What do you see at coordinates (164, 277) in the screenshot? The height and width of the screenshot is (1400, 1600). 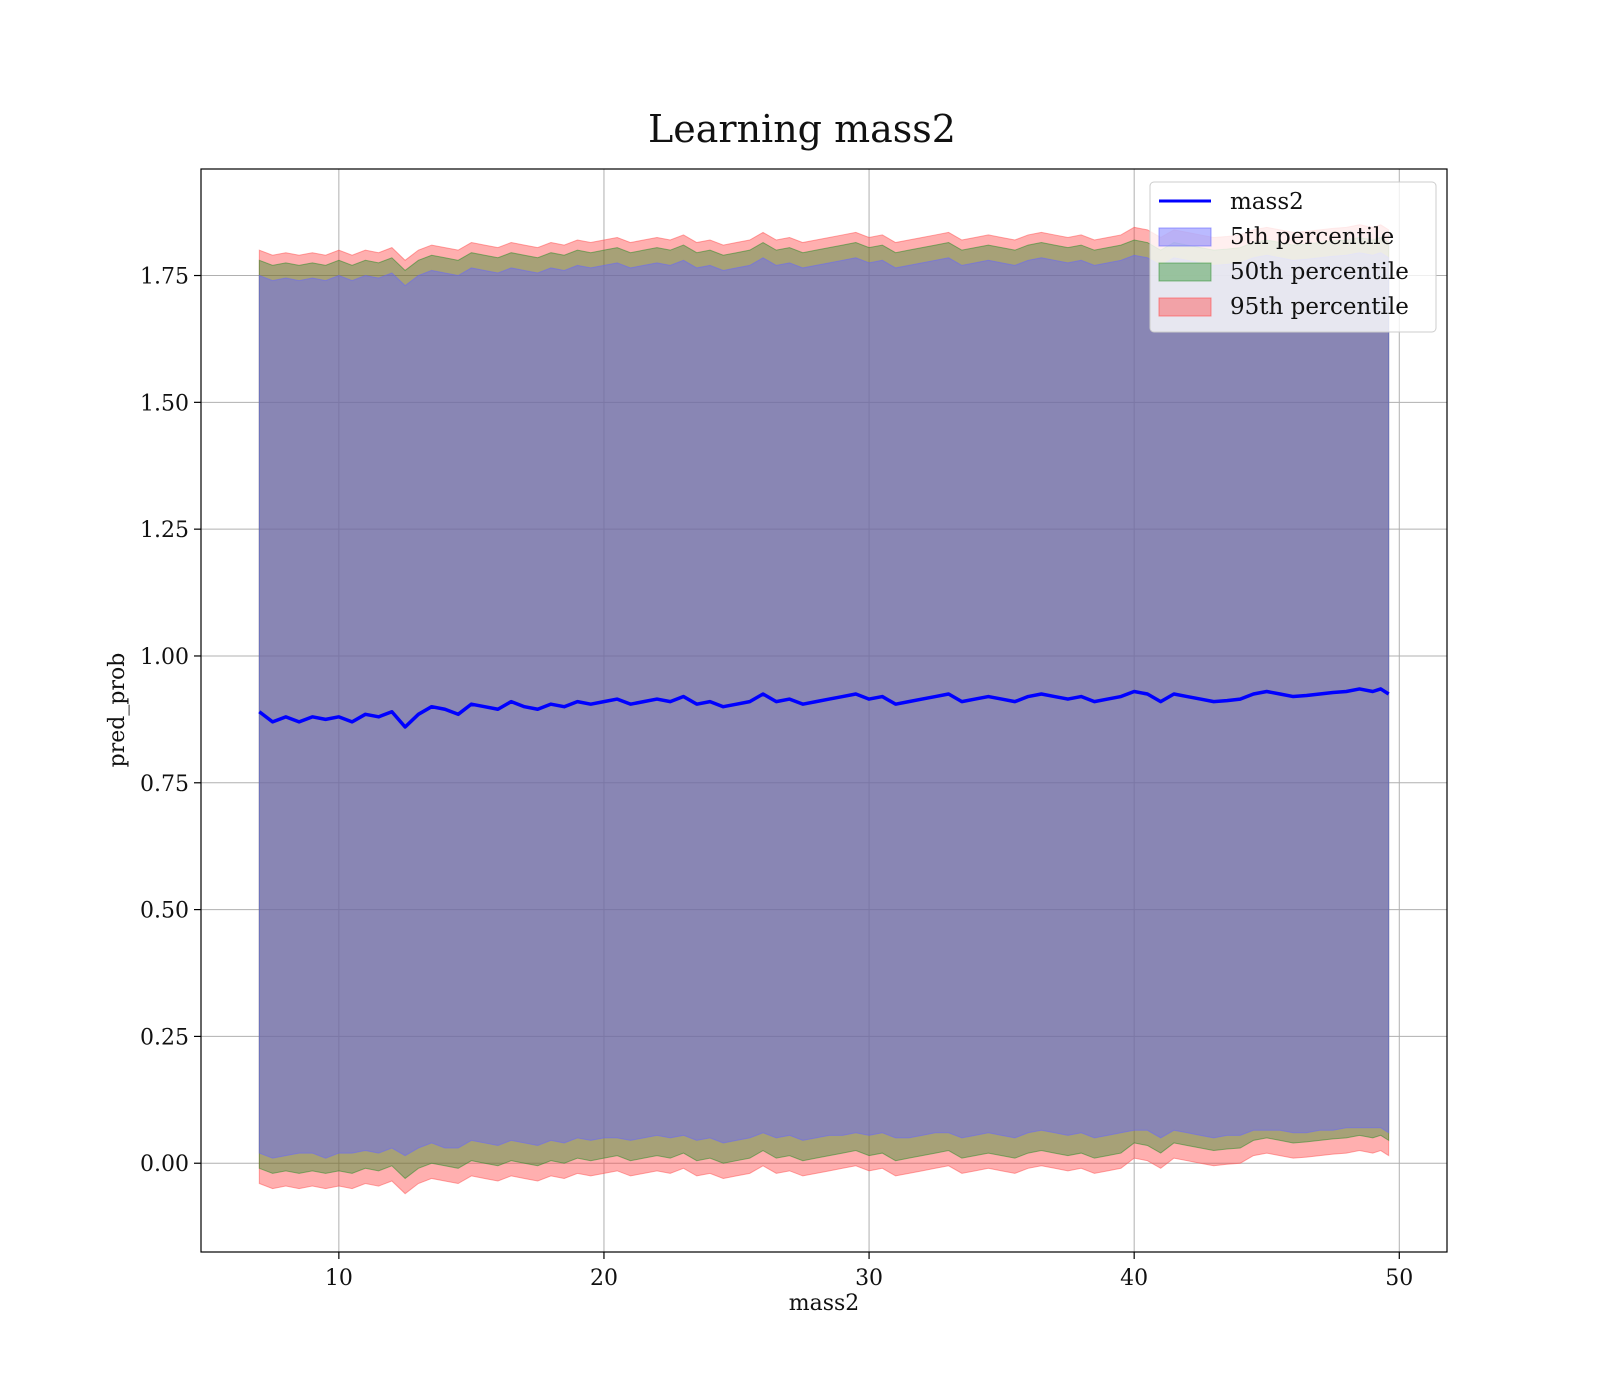 I see `y-tick-label: 1.75` at bounding box center [164, 277].